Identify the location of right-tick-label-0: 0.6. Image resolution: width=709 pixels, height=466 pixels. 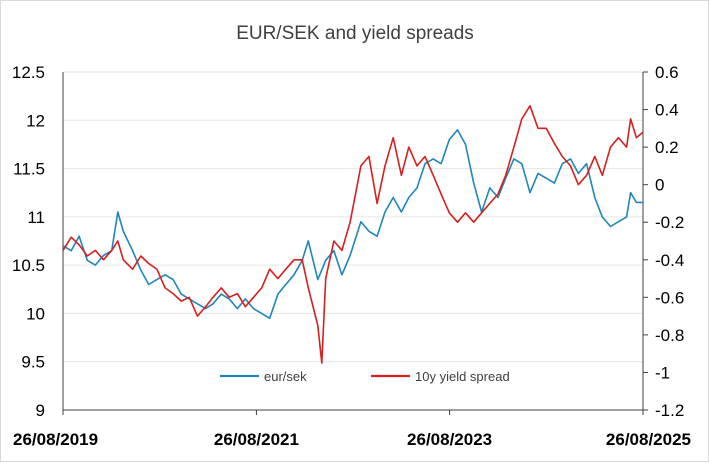
(667, 72).